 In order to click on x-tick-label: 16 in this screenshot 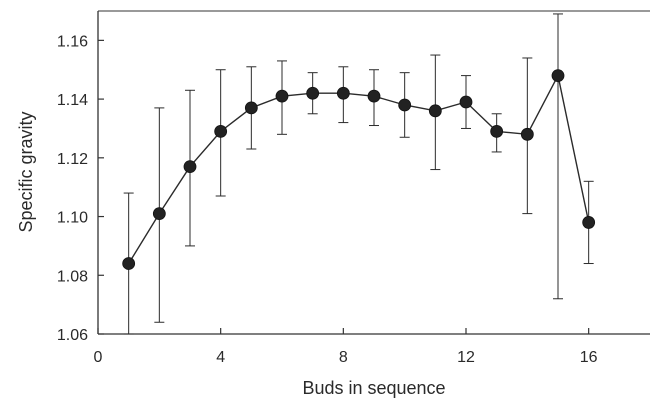, I will do `click(589, 357)`.